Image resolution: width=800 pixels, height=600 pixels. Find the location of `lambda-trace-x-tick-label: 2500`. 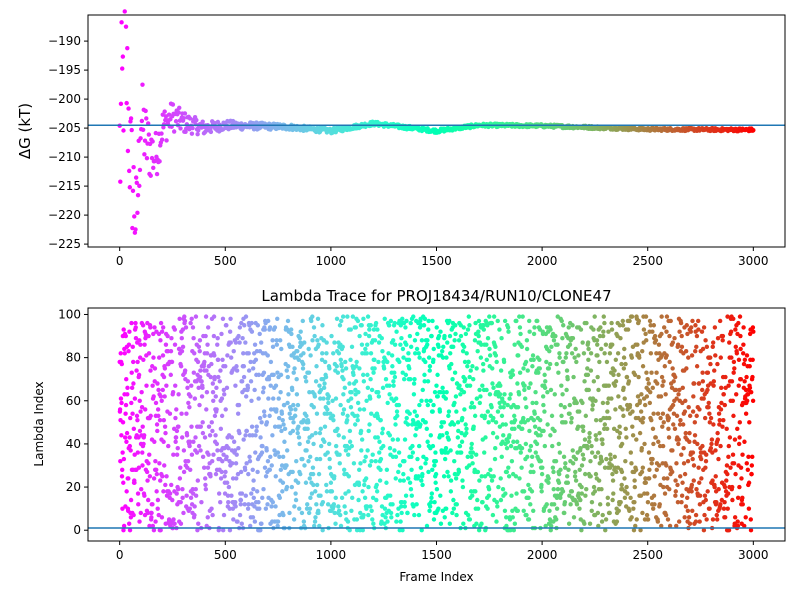

lambda-trace-x-tick-label: 2500 is located at coordinates (647, 555).